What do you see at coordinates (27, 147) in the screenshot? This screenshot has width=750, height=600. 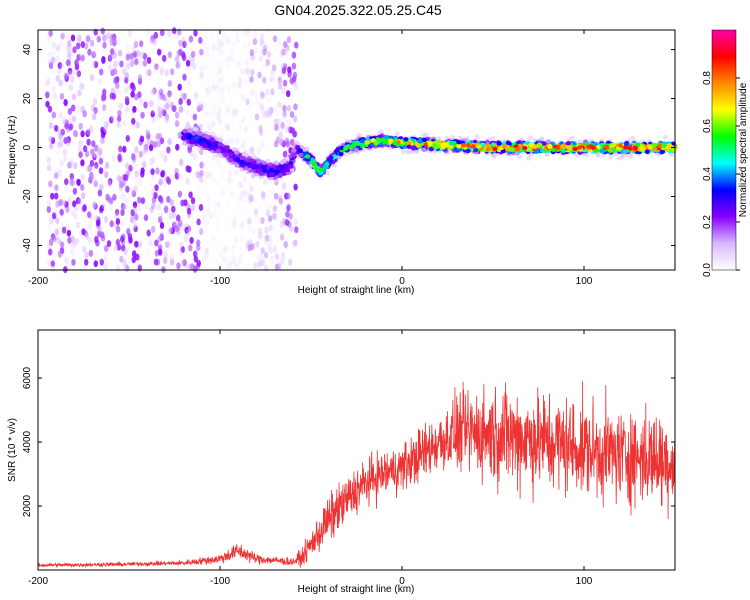 I see `spectrogram-y-tick-label: 0` at bounding box center [27, 147].